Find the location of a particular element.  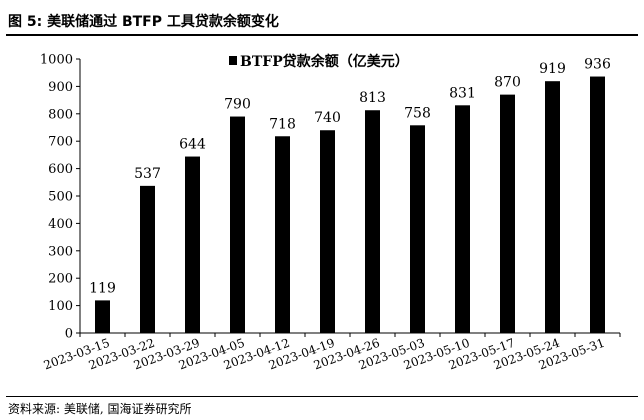

data-label: 740 is located at coordinates (327, 118).